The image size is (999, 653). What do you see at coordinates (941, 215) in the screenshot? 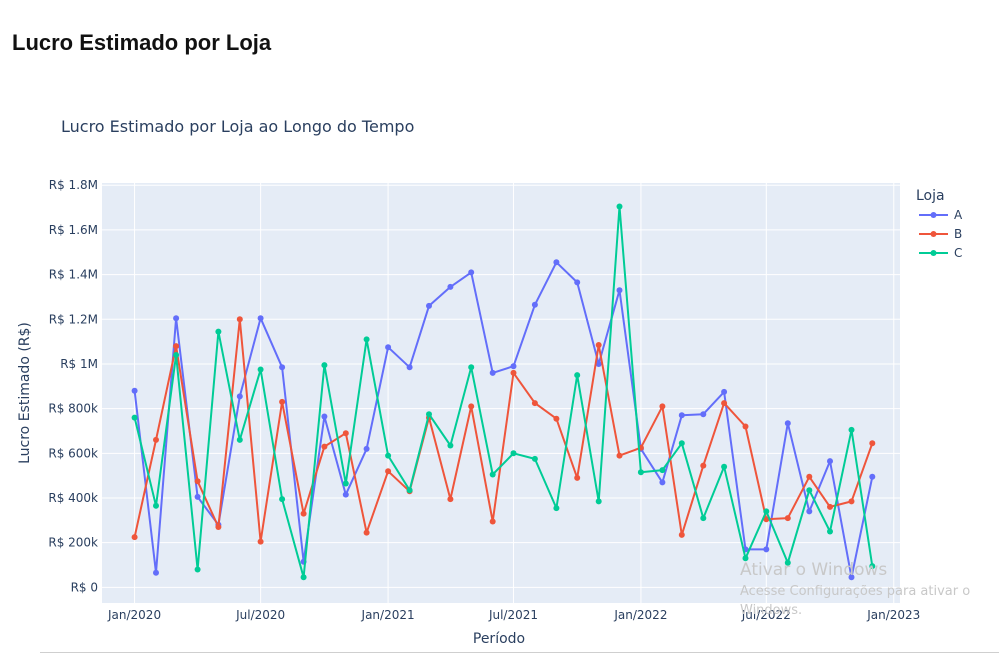
I see `legend-item-a: A` at bounding box center [941, 215].